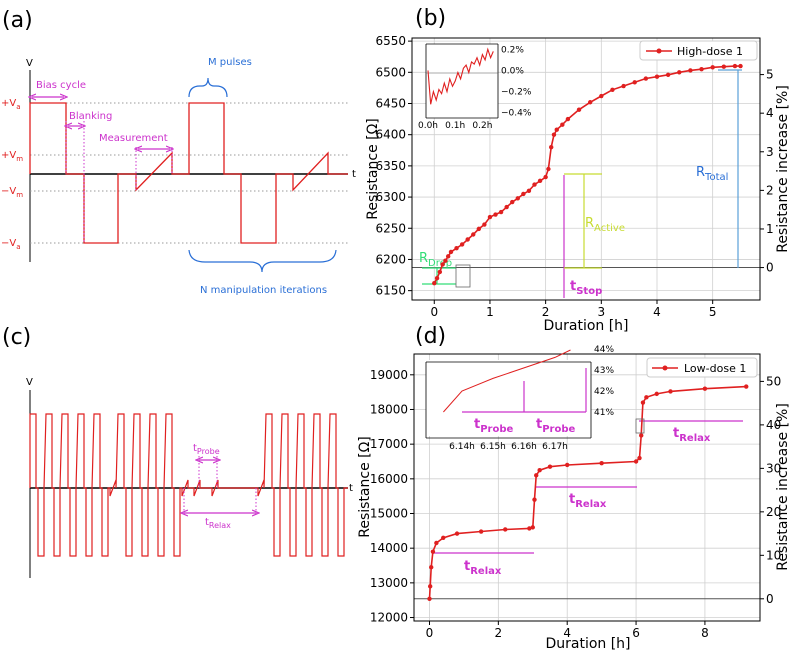 The height and width of the screenshot is (654, 793). I want to click on y2-tick-label: 2, so click(770, 190).